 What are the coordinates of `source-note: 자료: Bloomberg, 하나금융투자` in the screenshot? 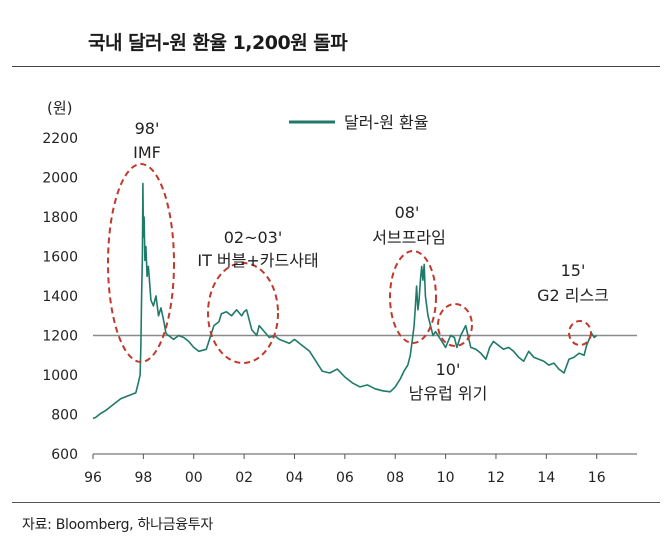 It's located at (117, 525).